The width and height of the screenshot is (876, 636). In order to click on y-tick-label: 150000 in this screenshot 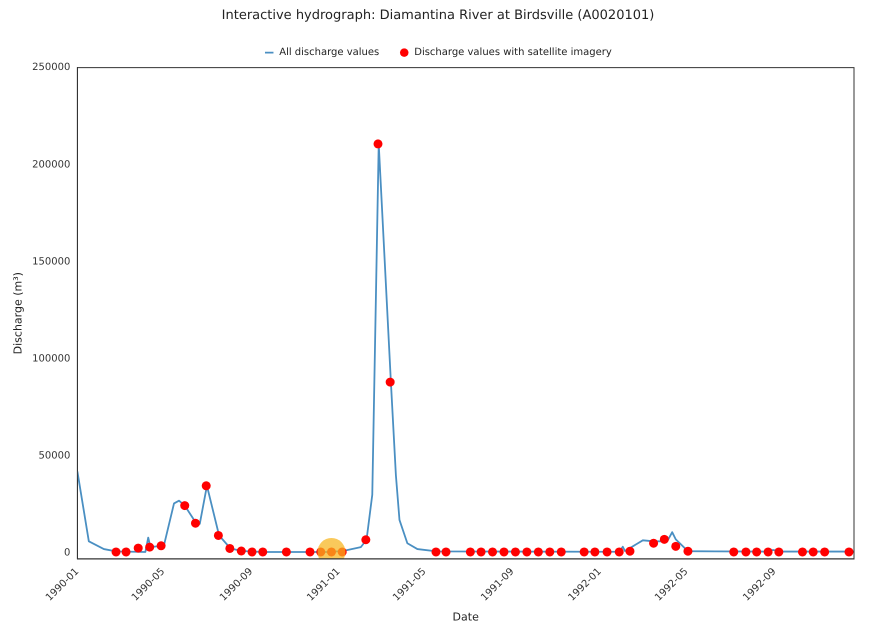, I will do `click(51, 262)`.